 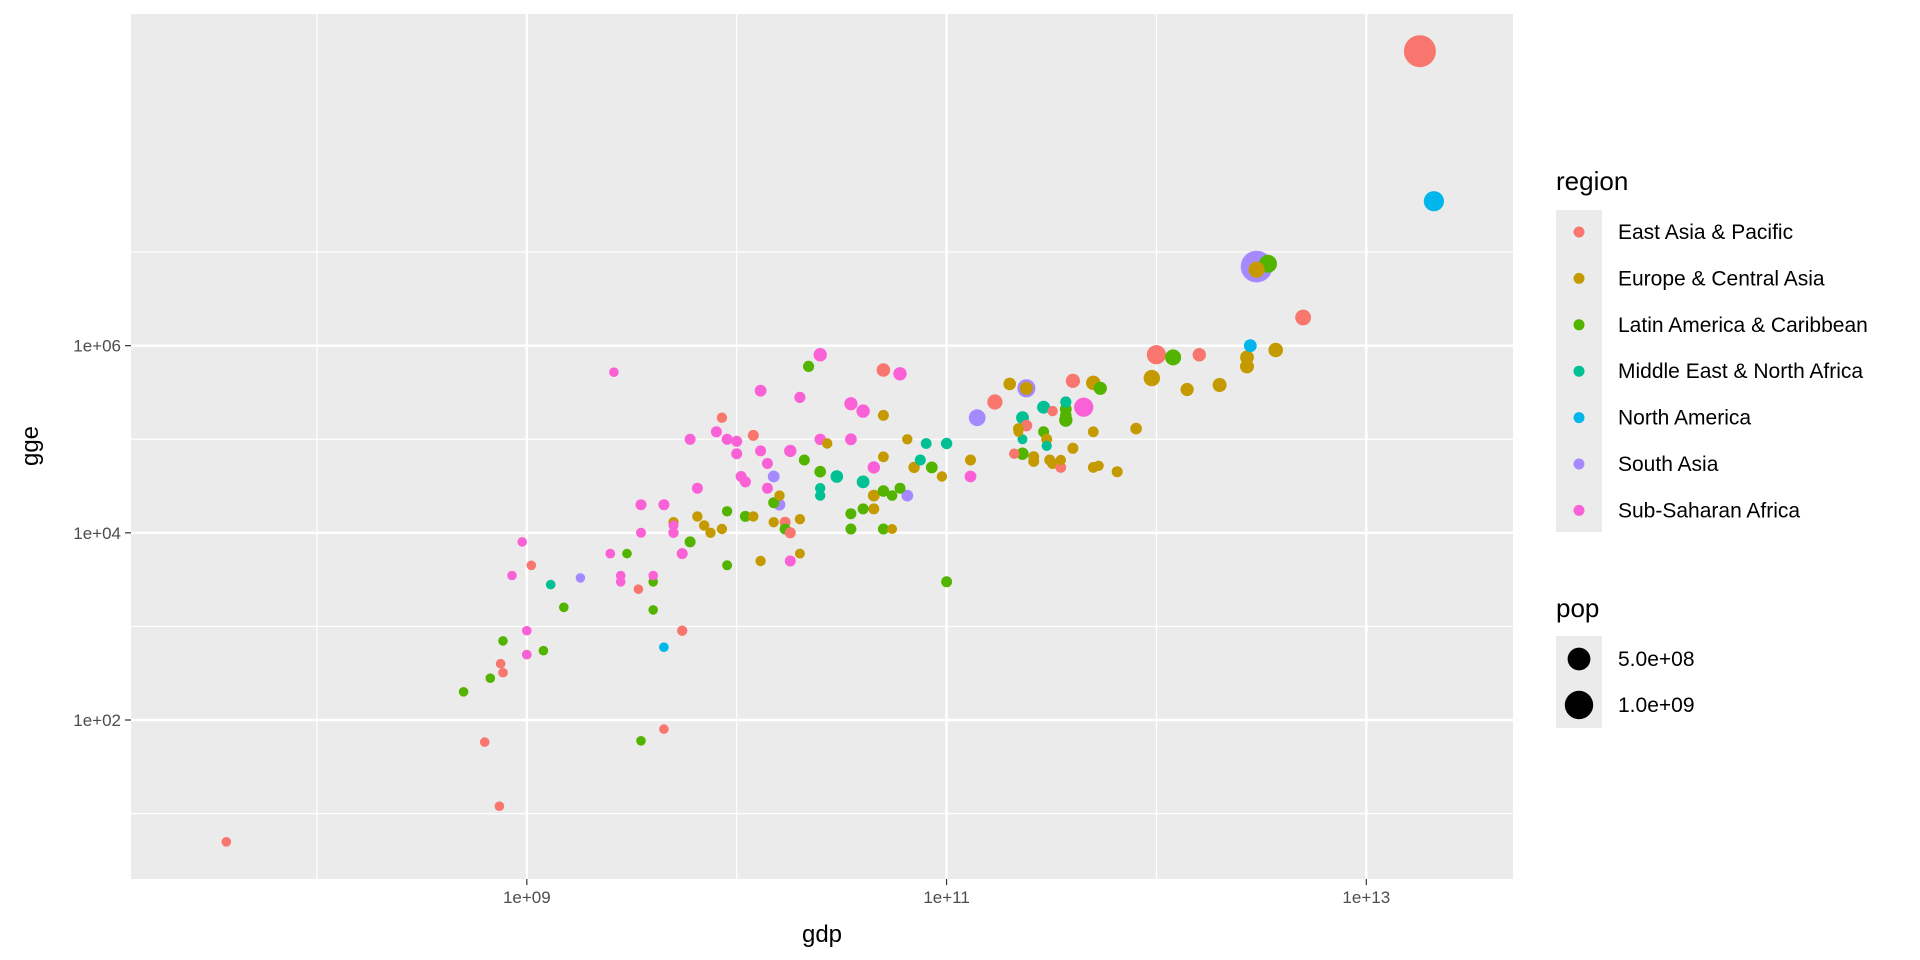 I want to click on region-legend-label: Europe & Central Asia, so click(x=1721, y=278).